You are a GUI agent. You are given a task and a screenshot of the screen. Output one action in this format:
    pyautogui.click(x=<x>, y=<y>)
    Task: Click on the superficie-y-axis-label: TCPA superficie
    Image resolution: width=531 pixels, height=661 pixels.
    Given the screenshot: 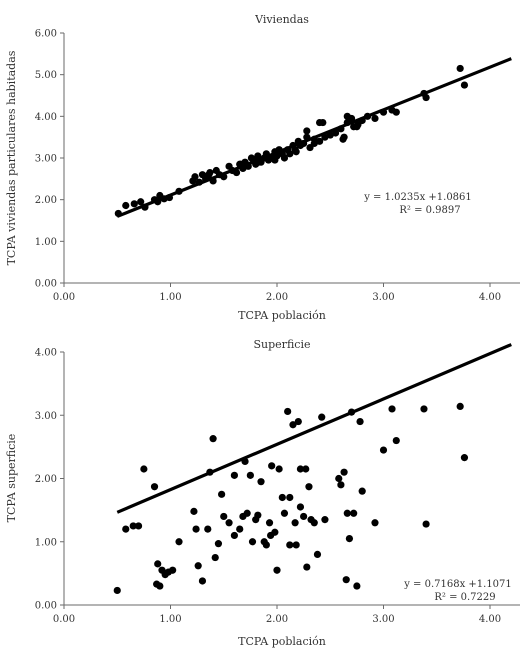 What is the action you would take?
    pyautogui.click(x=11, y=478)
    